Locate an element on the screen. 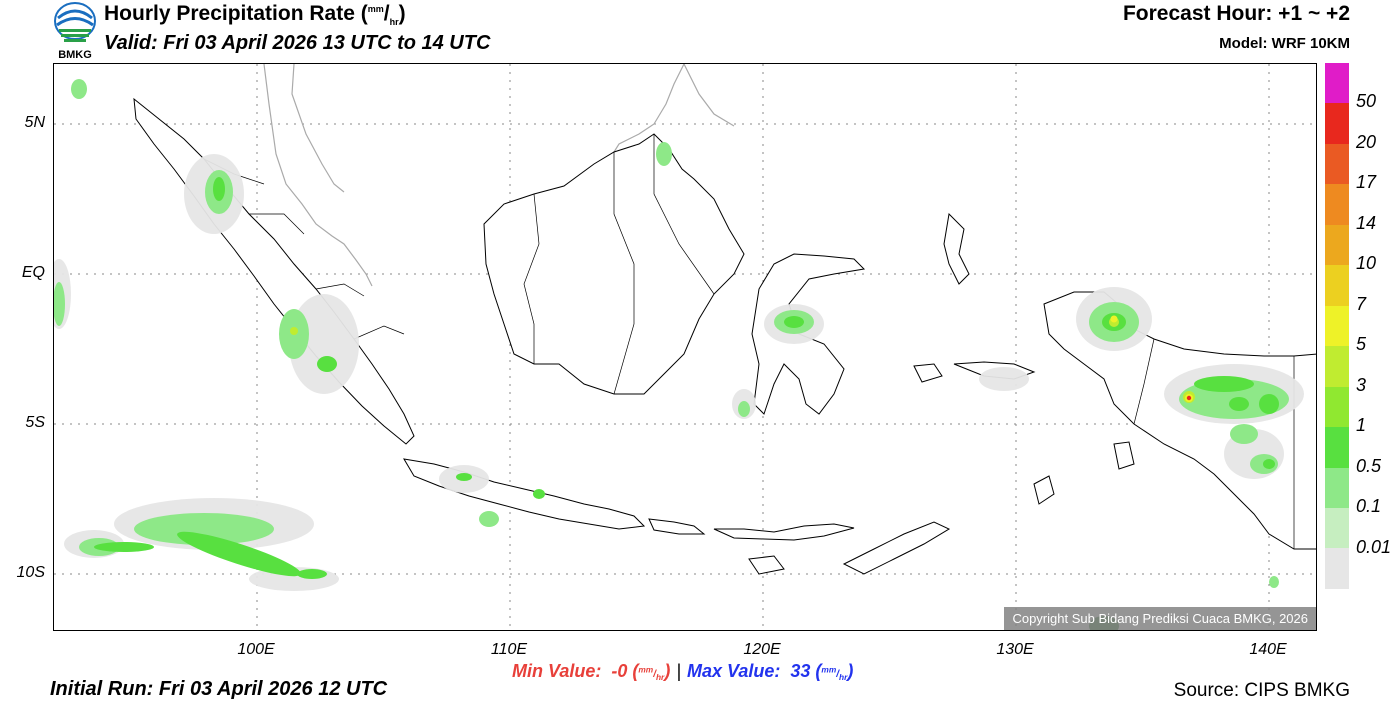 The image size is (1400, 709). source-credit: Source: CIPS BMKG is located at coordinates (1261, 690).